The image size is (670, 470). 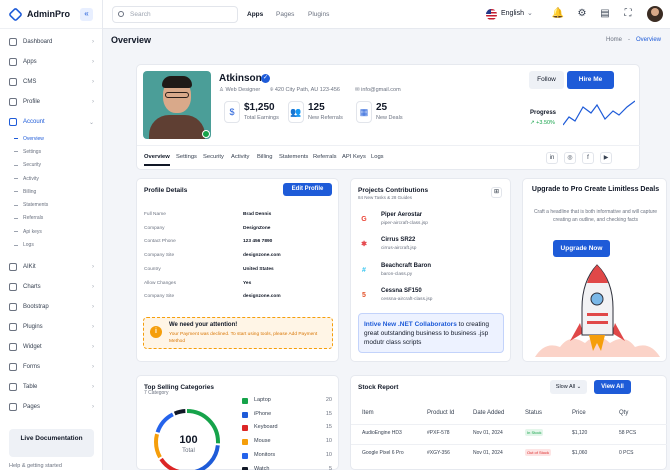 What do you see at coordinates (91, 122) in the screenshot?
I see `chevron-down-icon: ⌄` at bounding box center [91, 122].